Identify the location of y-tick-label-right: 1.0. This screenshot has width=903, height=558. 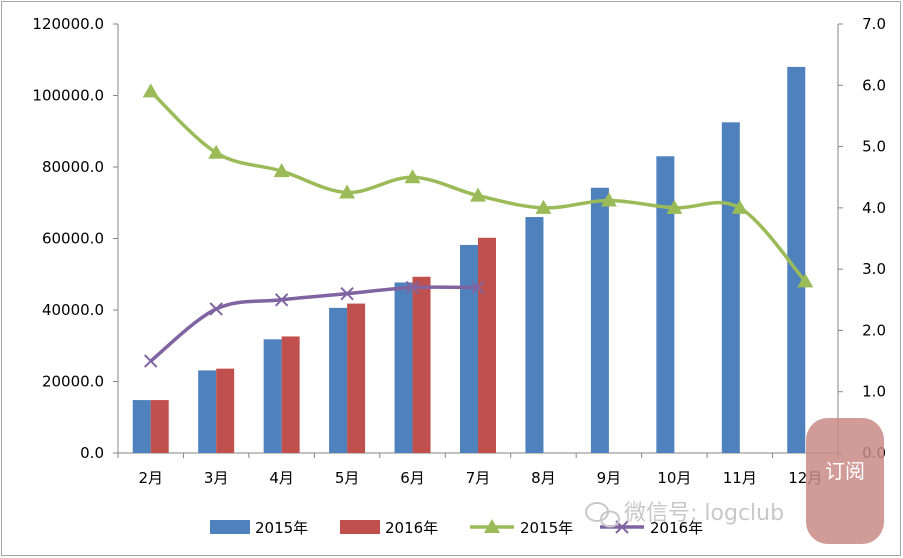
(874, 392).